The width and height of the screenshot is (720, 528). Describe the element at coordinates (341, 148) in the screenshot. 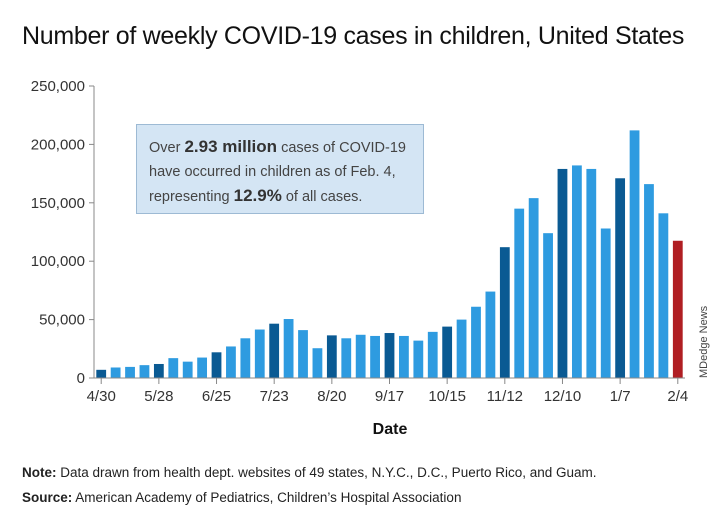

I see `callout-text-post: cases of COVID-19` at that location.